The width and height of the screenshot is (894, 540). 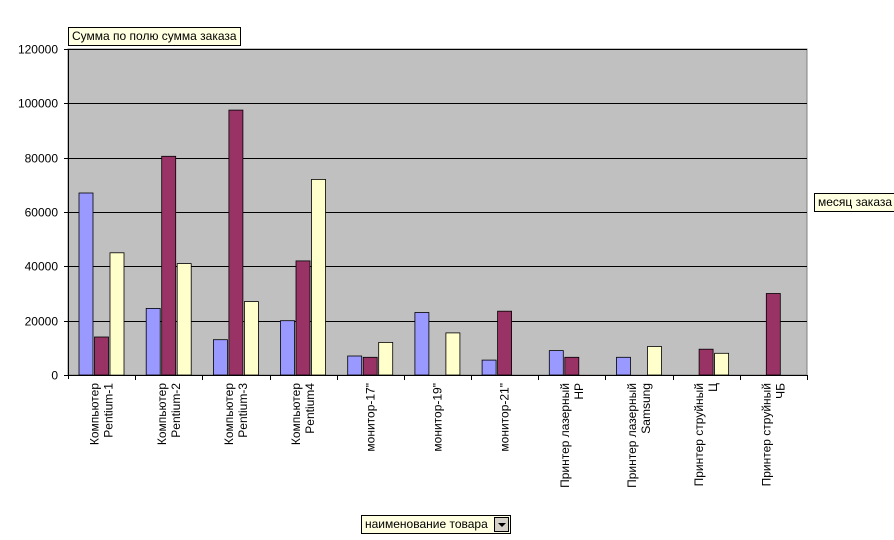 What do you see at coordinates (154, 36) in the screenshot?
I see `data-field-button: Сумма по полю сумма заказа` at bounding box center [154, 36].